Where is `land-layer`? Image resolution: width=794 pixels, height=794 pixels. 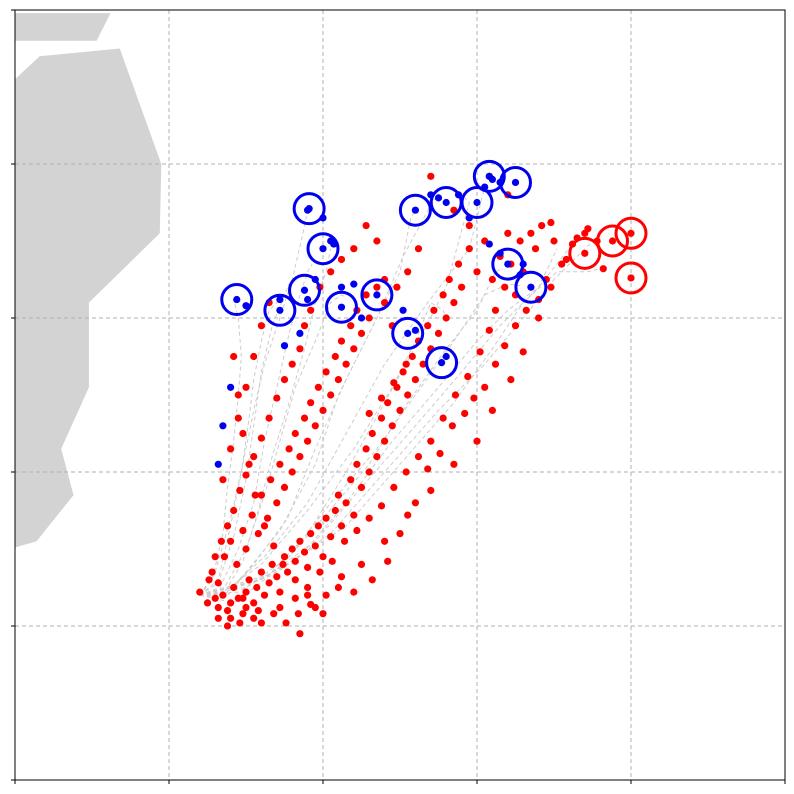 land-layer is located at coordinates (88, 280).